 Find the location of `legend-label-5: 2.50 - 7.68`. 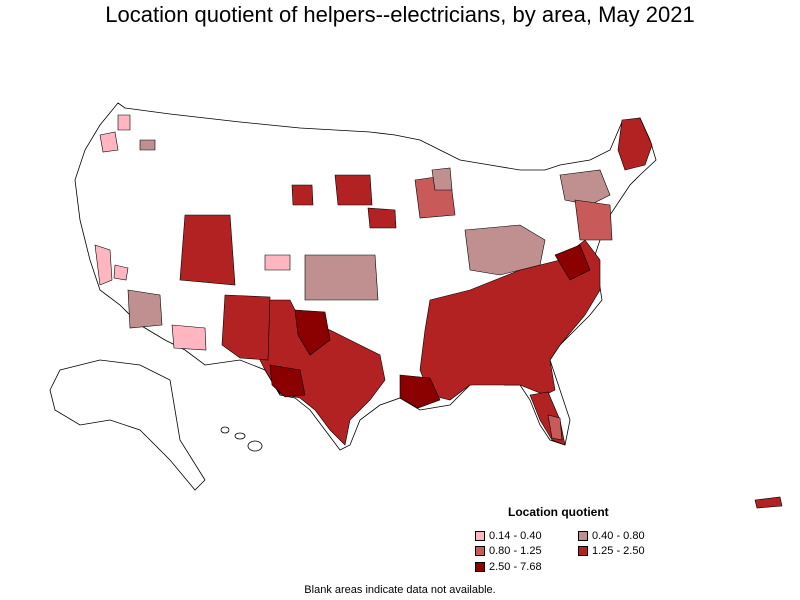

legend-label-5: 2.50 - 7.68 is located at coordinates (515, 567).